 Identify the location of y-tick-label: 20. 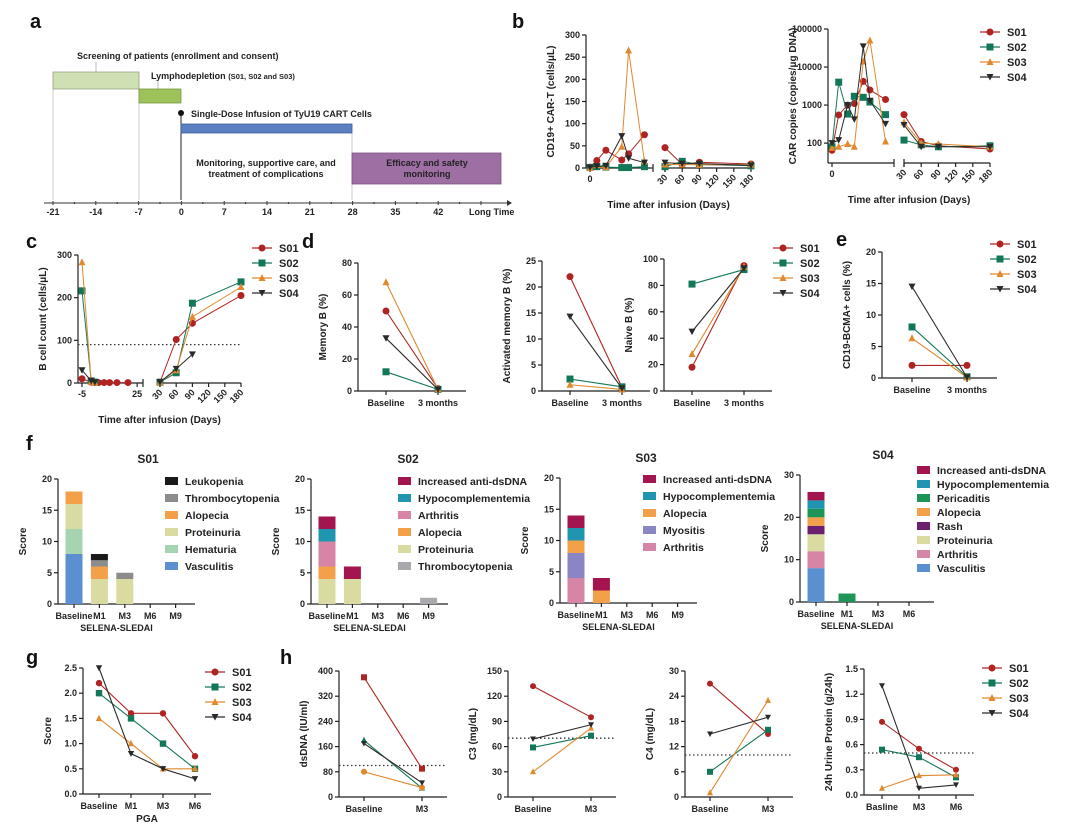
(47, 479).